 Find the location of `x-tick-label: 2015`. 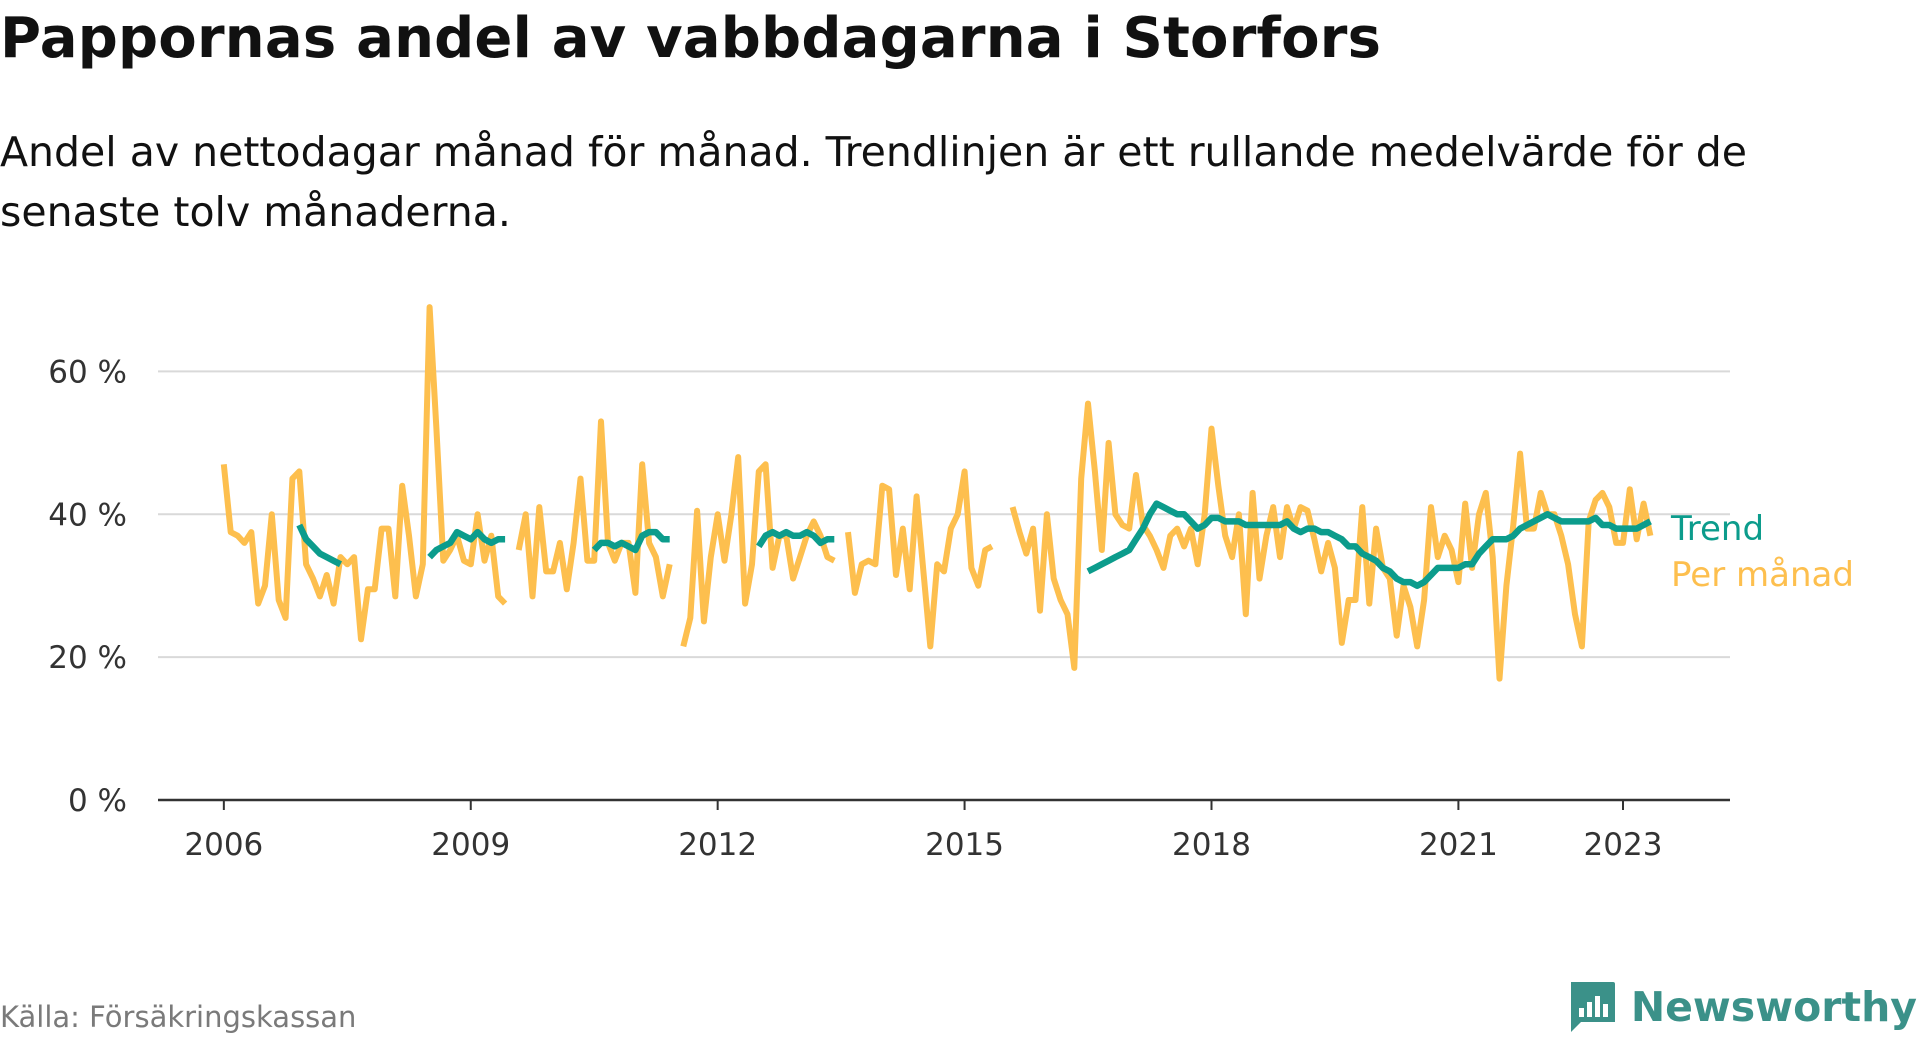

x-tick-label: 2015 is located at coordinates (964, 845).